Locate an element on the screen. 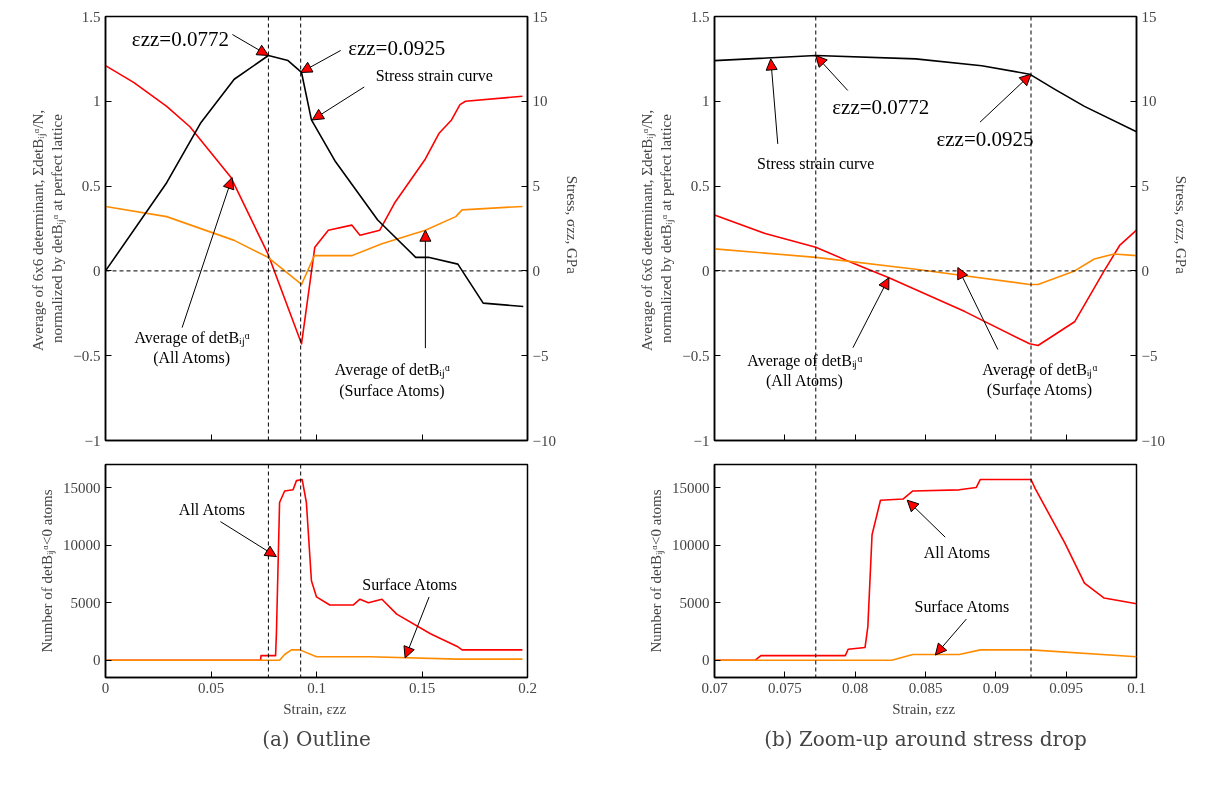  x-tick-label: 0.09 is located at coordinates (995, 687).